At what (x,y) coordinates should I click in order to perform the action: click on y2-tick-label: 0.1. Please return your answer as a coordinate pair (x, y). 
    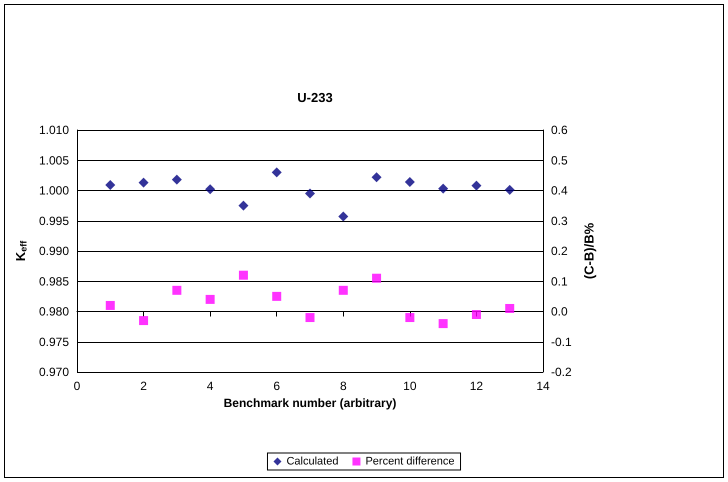
    Looking at the image, I should click on (559, 281).